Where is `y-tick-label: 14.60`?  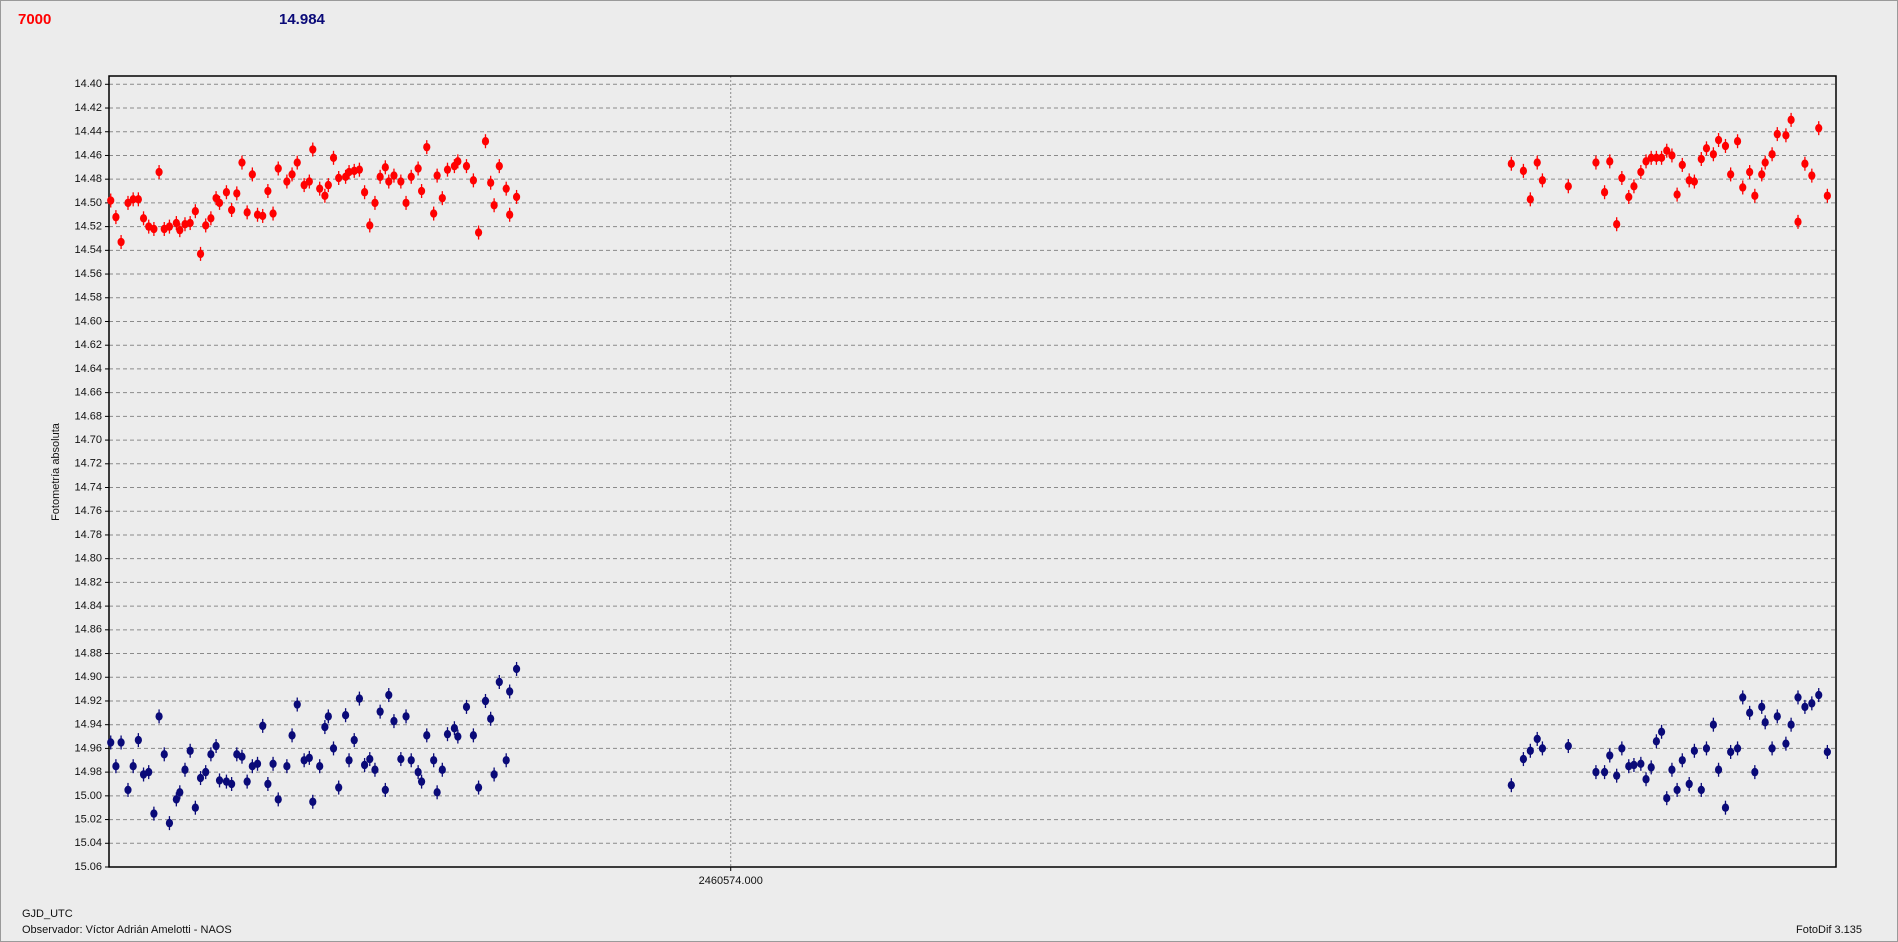
y-tick-label: 14.60 is located at coordinates (88, 321).